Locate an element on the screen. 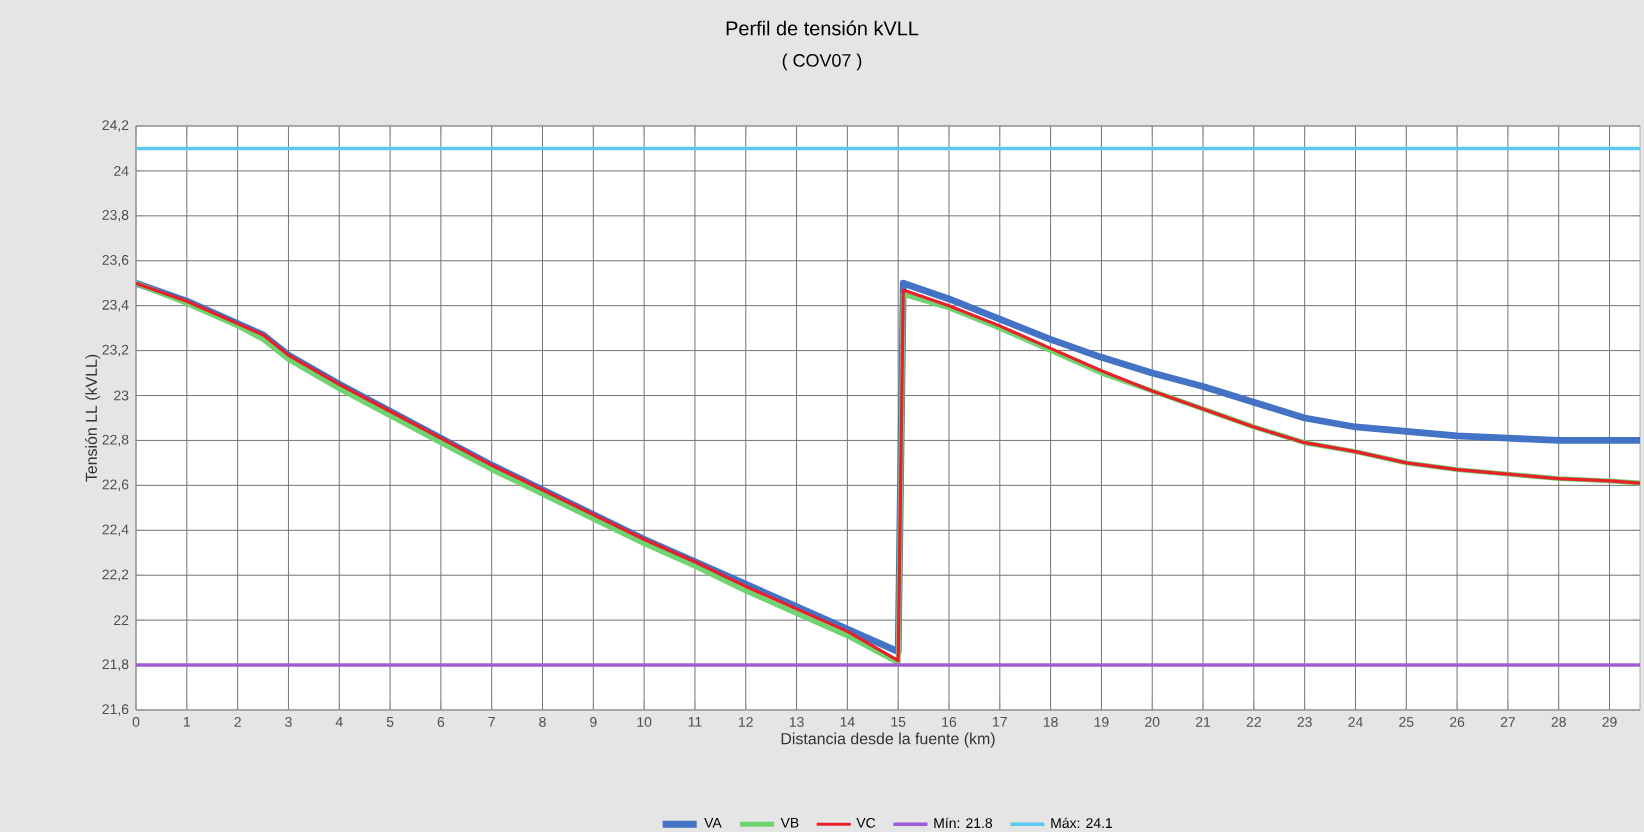  chart-subtitle: ( COV07 ) is located at coordinates (822, 61).